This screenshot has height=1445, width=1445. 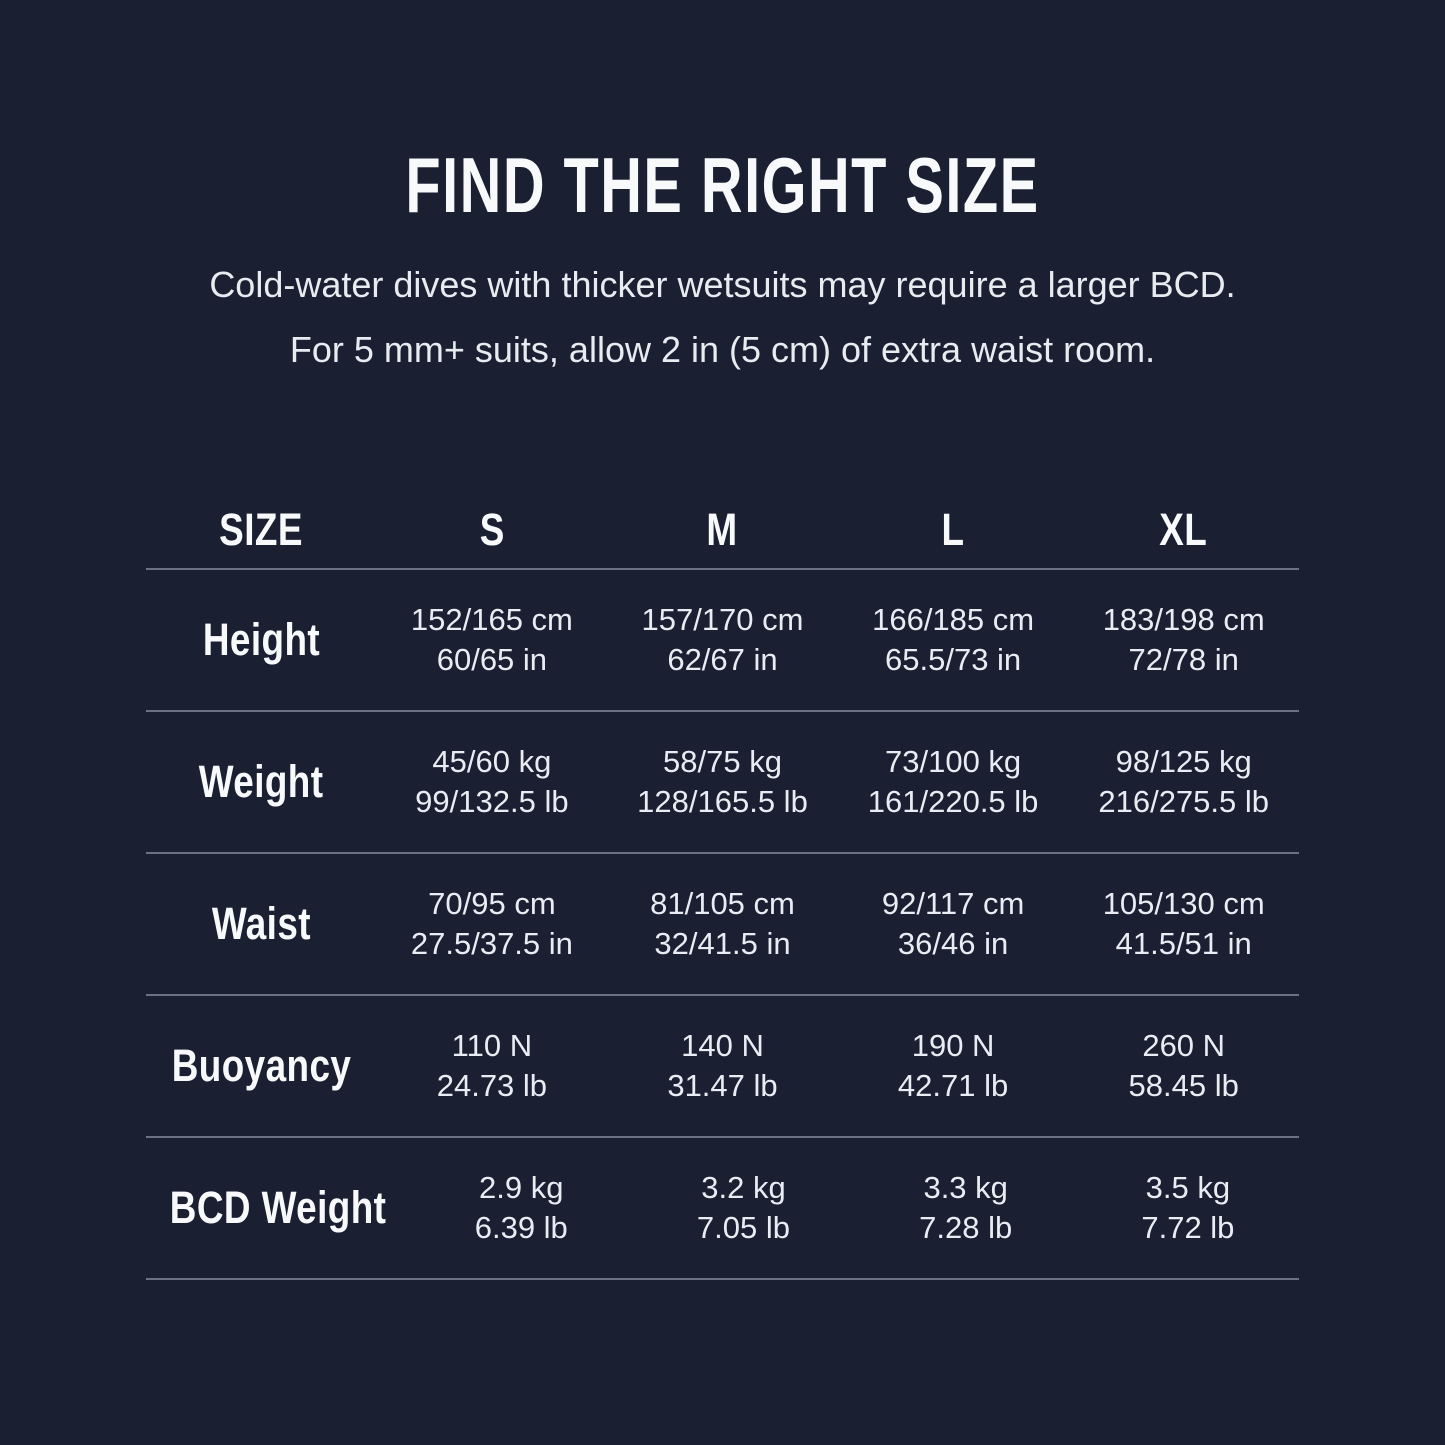 What do you see at coordinates (492, 1065) in the screenshot?
I see `cell-buoyancy-s: 110 N 24.73 lb` at bounding box center [492, 1065].